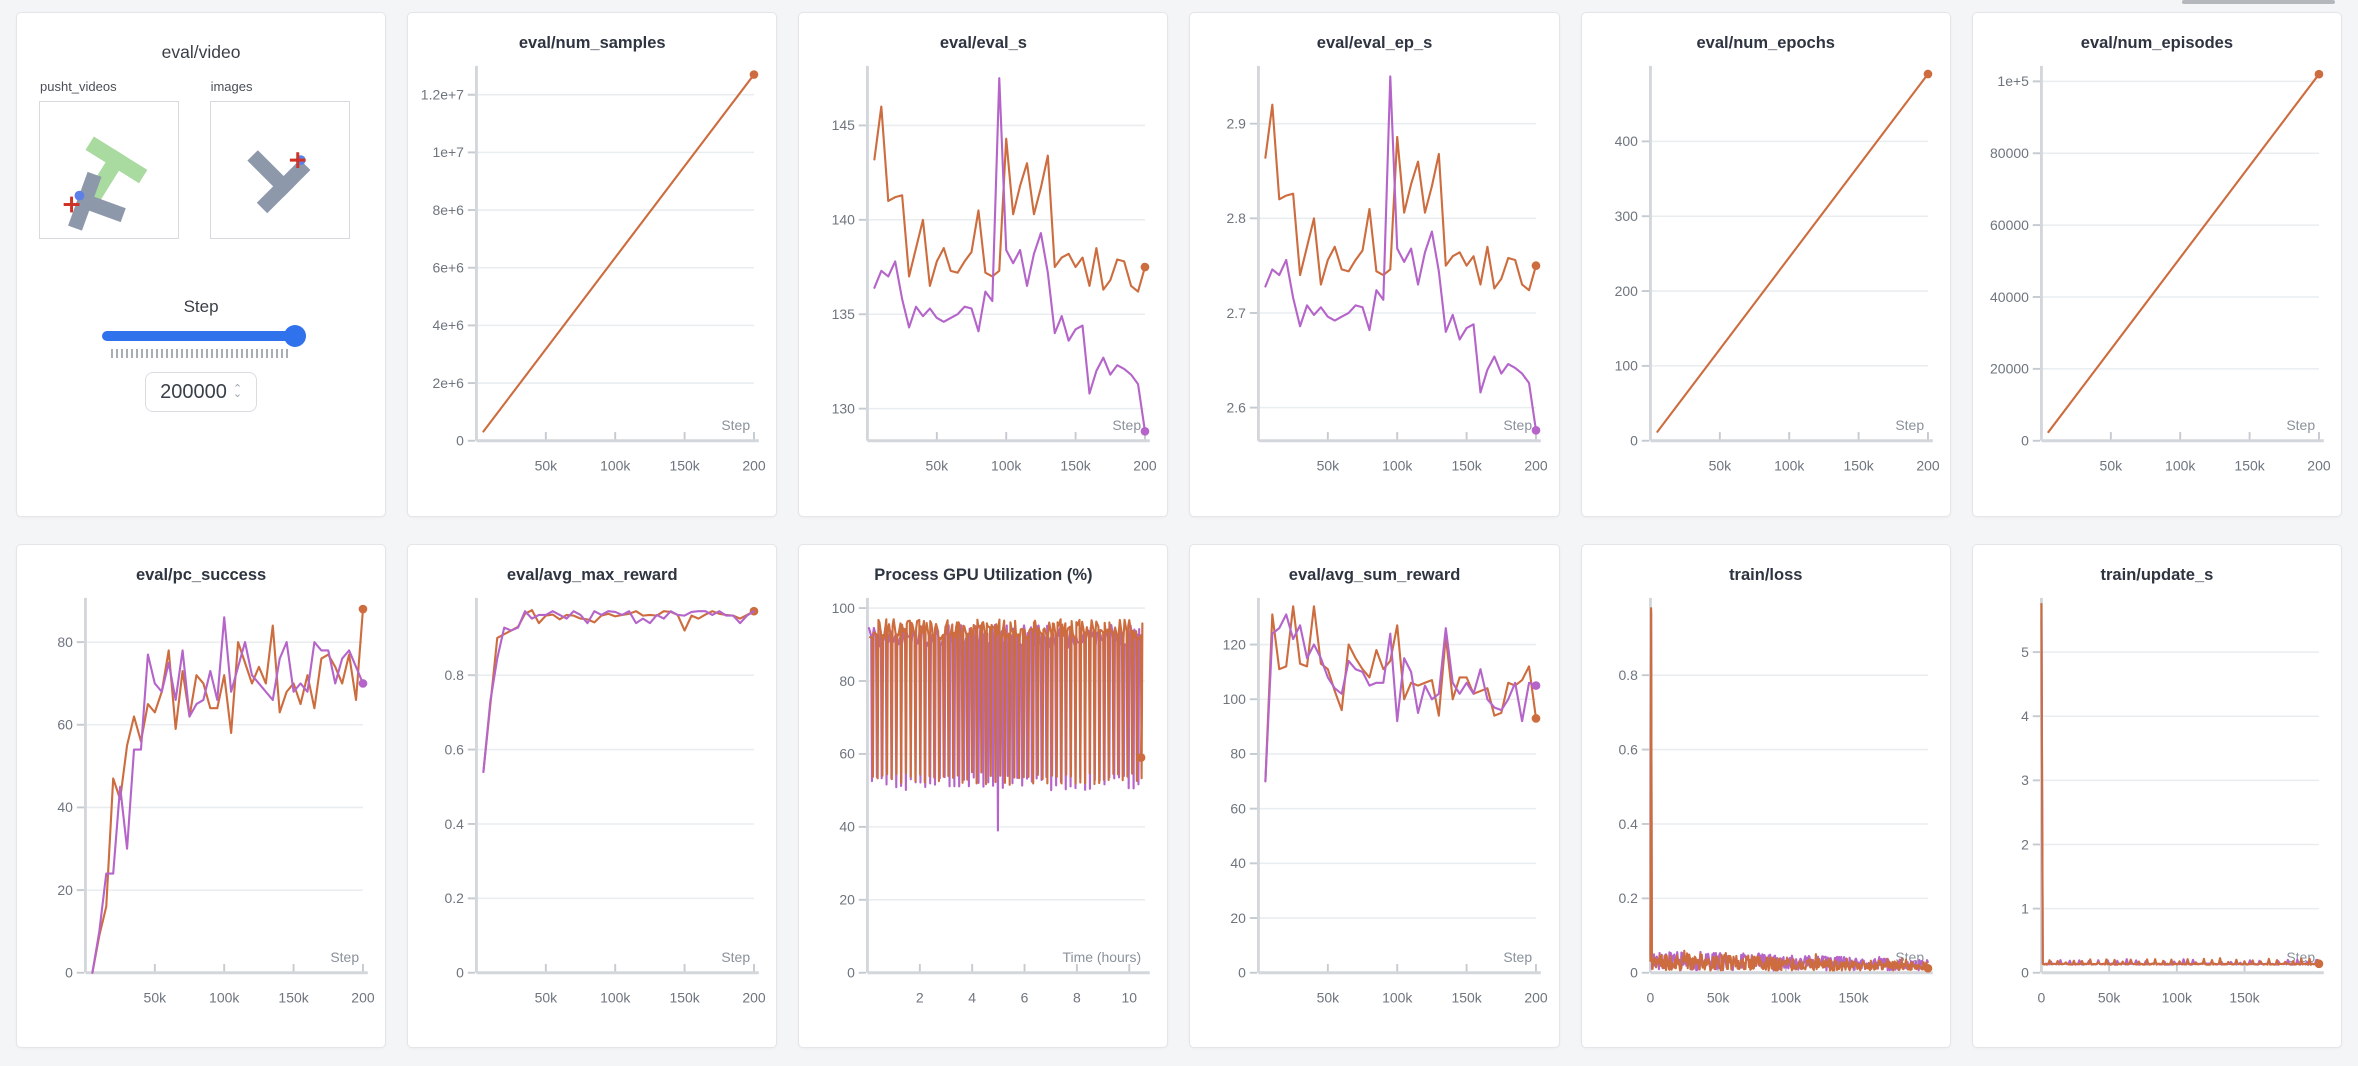 This screenshot has height=1066, width=2358. I want to click on panel-eval-video: eval/video pusht_videos, so click(201, 264).